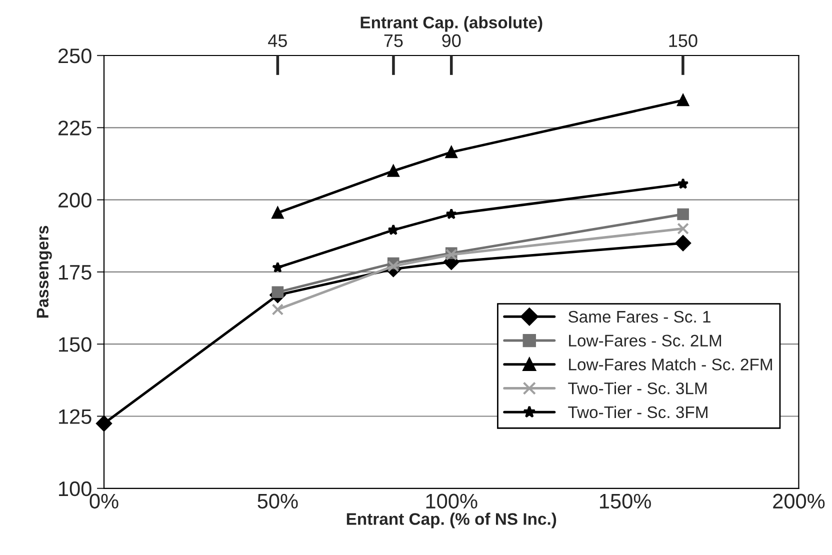 The image size is (832, 555). I want to click on x2-tick-label: 45, so click(277, 41).